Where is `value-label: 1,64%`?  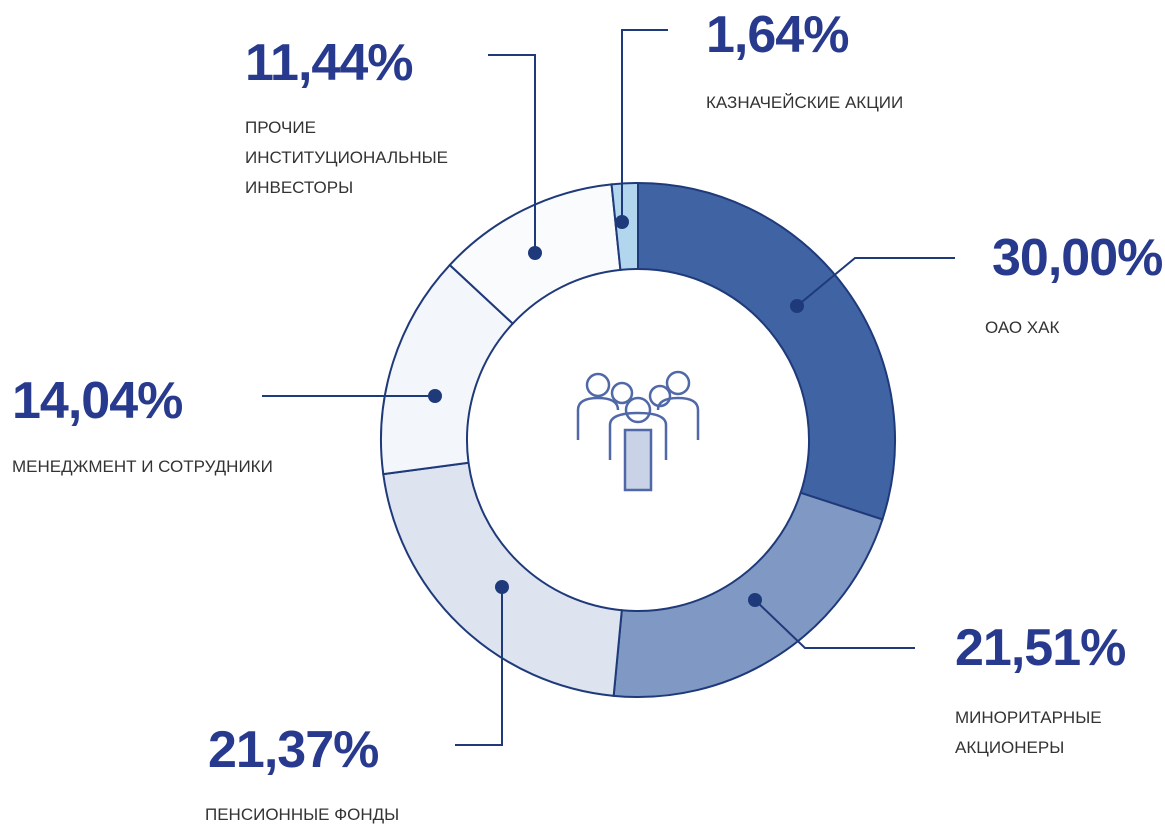
value-label: 1,64% is located at coordinates (777, 35).